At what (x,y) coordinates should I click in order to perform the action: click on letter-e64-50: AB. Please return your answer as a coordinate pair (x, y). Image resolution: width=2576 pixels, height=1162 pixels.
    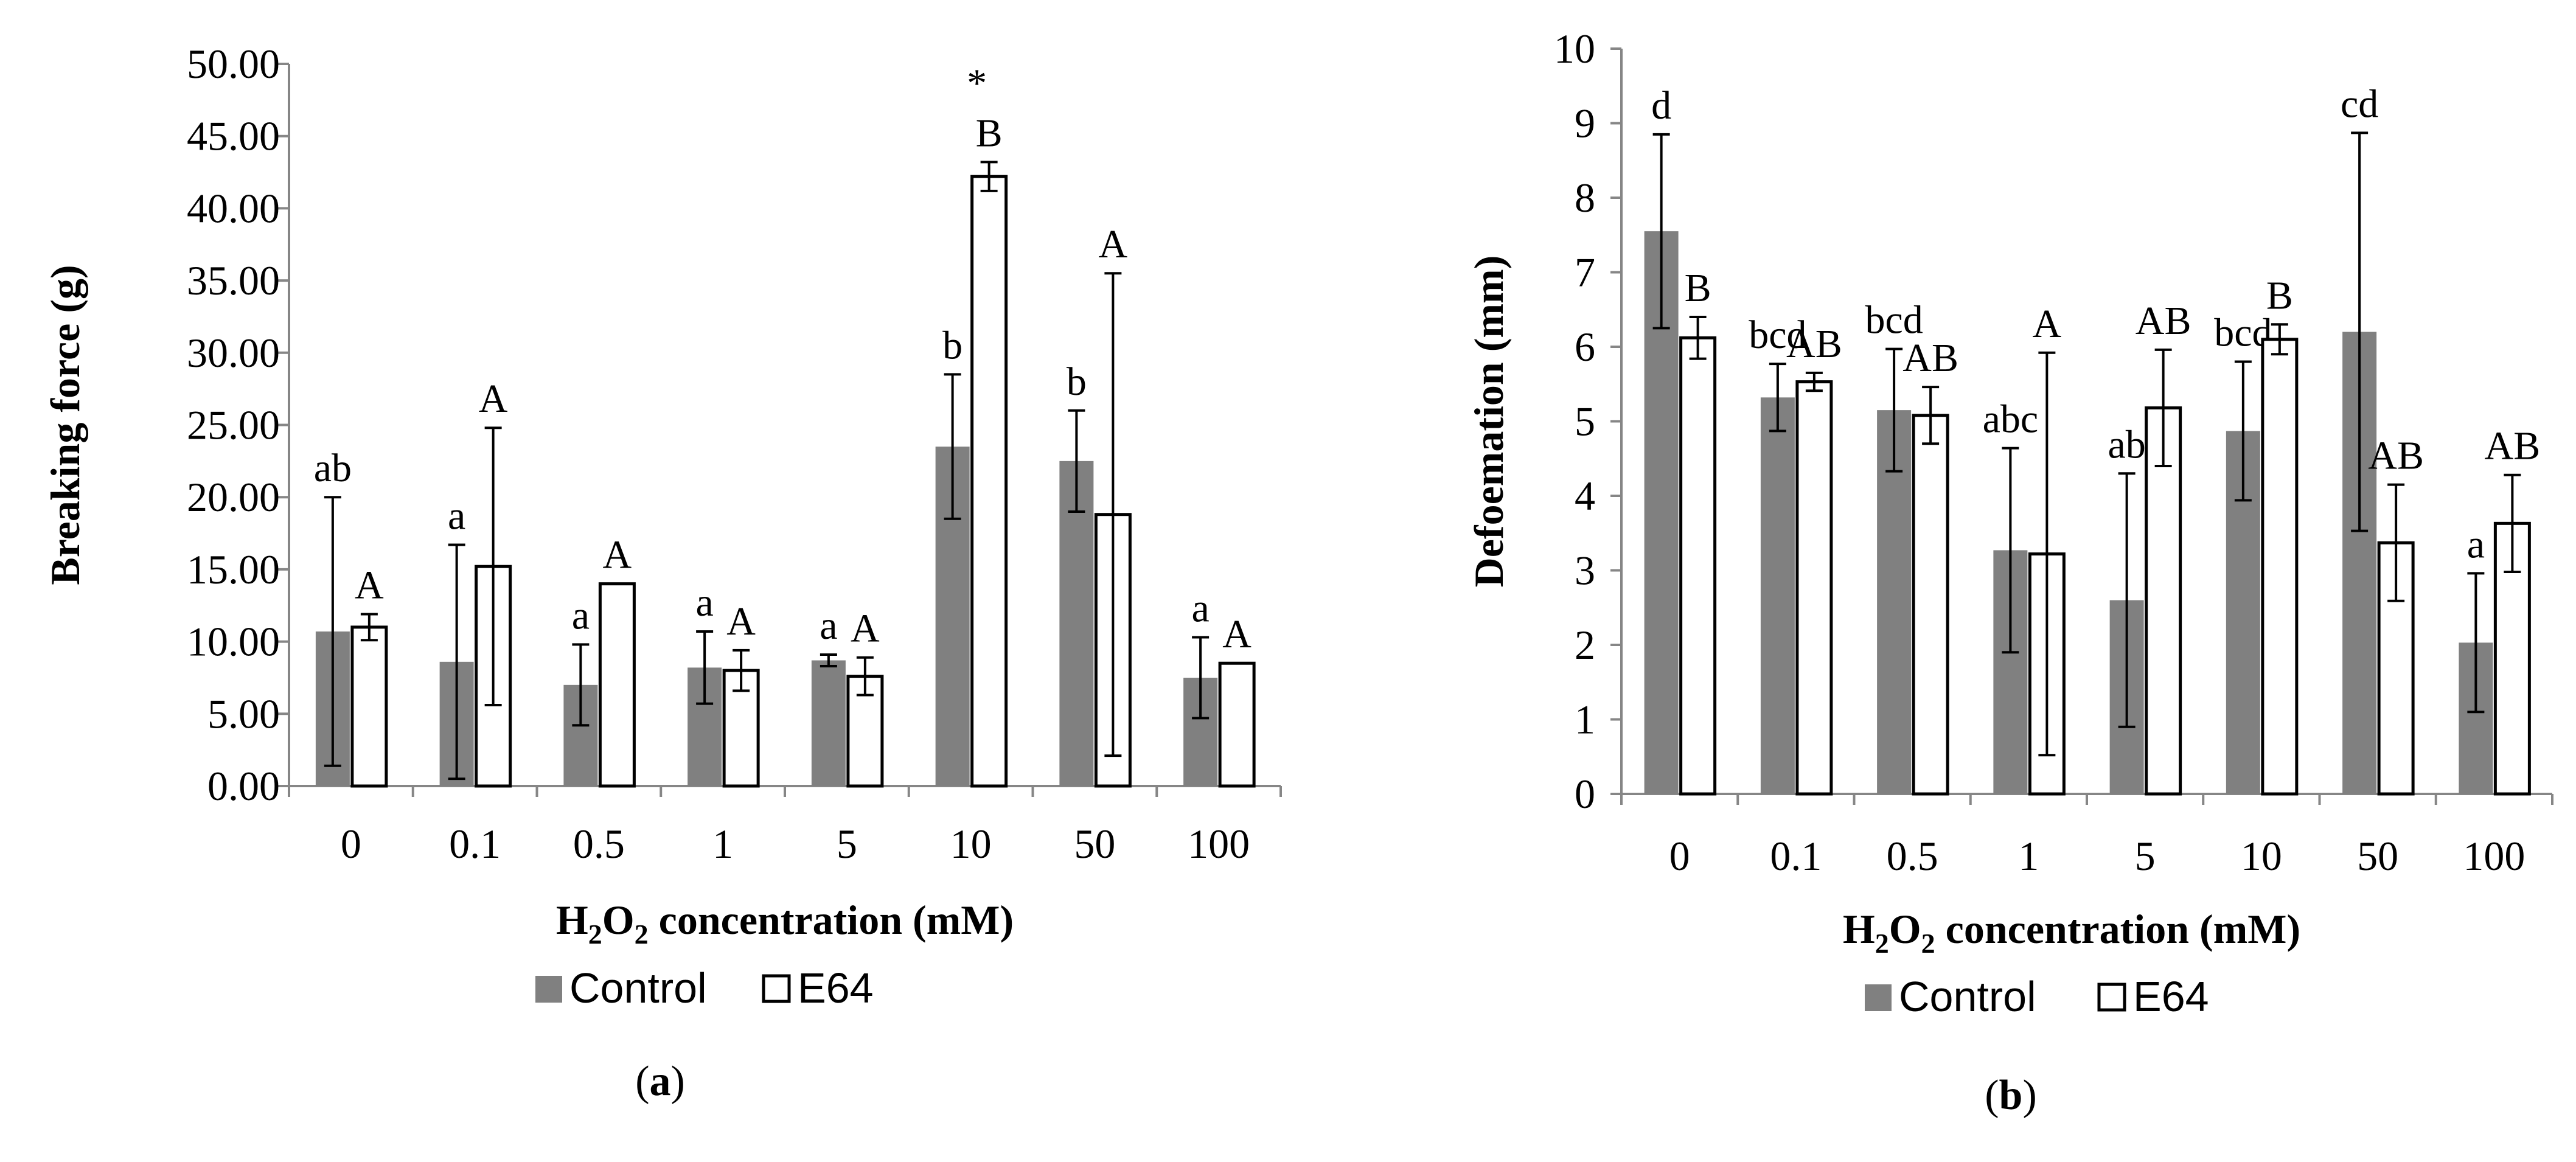
    Looking at the image, I should click on (2396, 456).